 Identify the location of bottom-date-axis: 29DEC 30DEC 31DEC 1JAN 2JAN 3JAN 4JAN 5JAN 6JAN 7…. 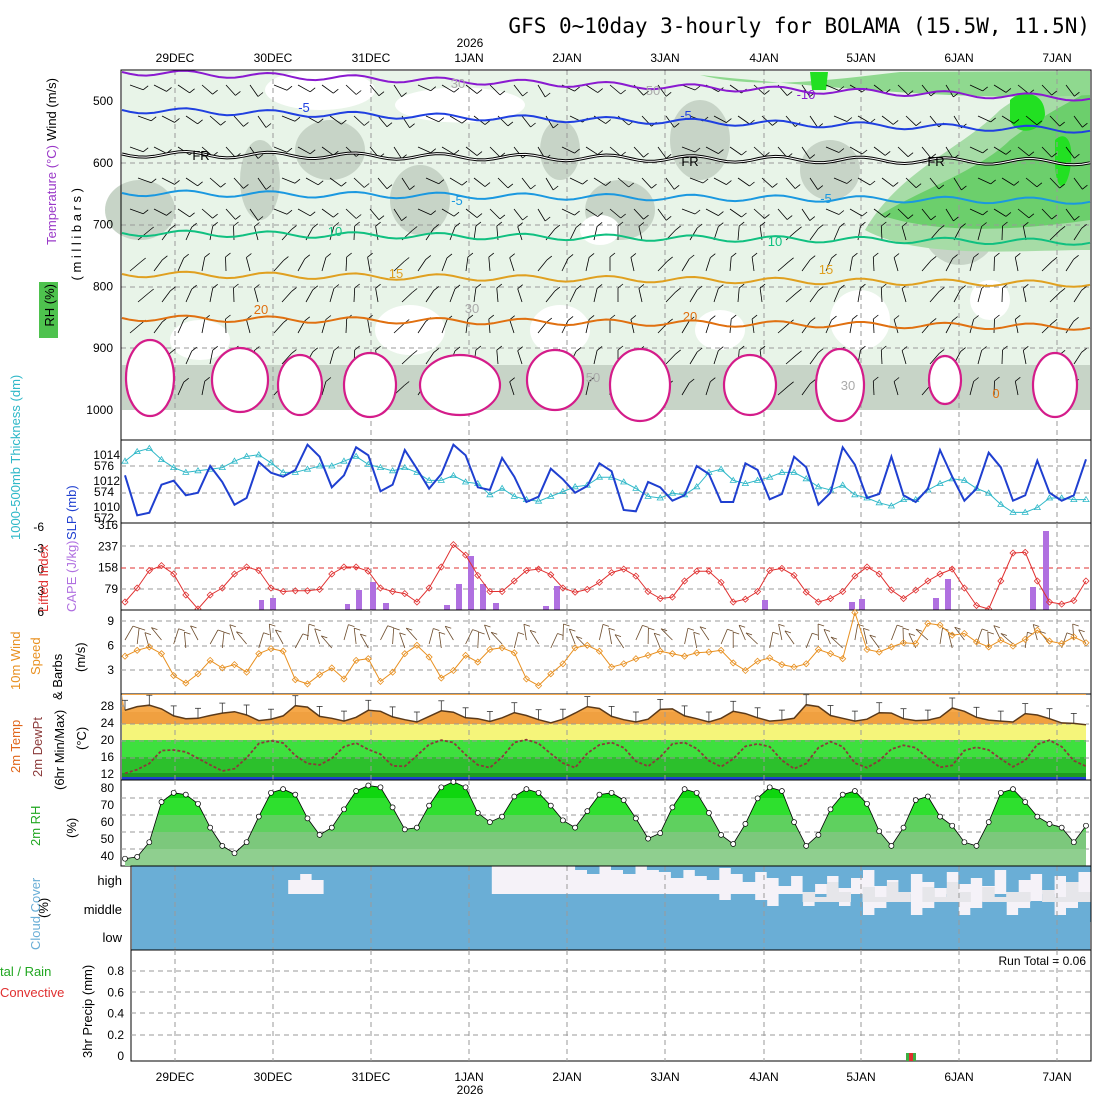
(614, 1077).